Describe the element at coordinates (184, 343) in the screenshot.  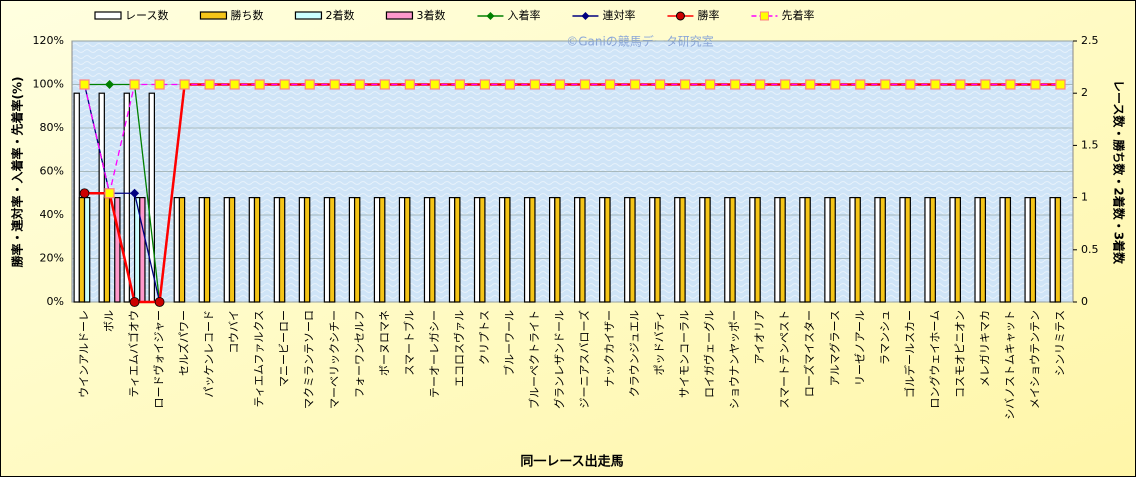
I see `x-tick-label: セルズパワー` at that location.